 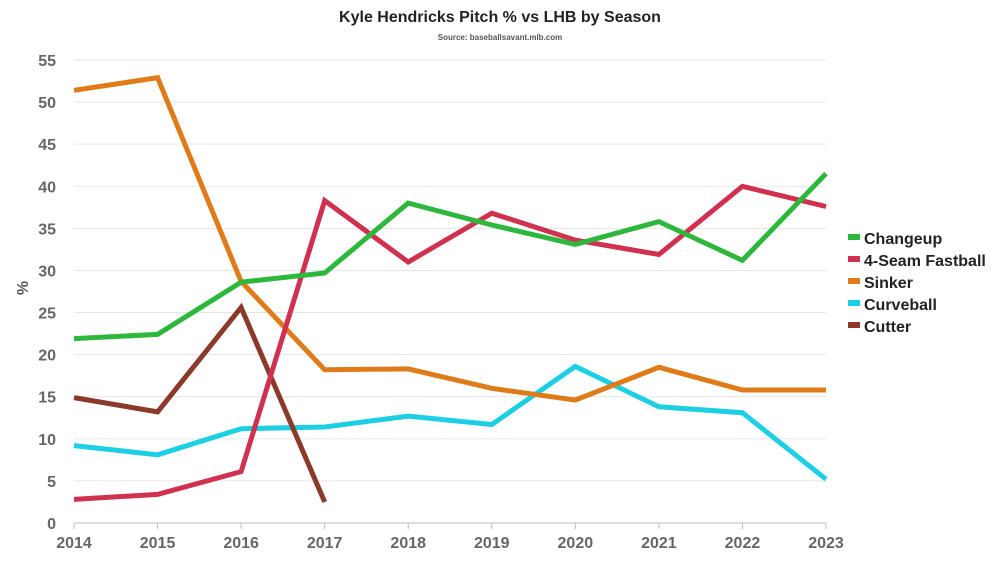 I want to click on x-tick-label: 2017, so click(x=325, y=543).